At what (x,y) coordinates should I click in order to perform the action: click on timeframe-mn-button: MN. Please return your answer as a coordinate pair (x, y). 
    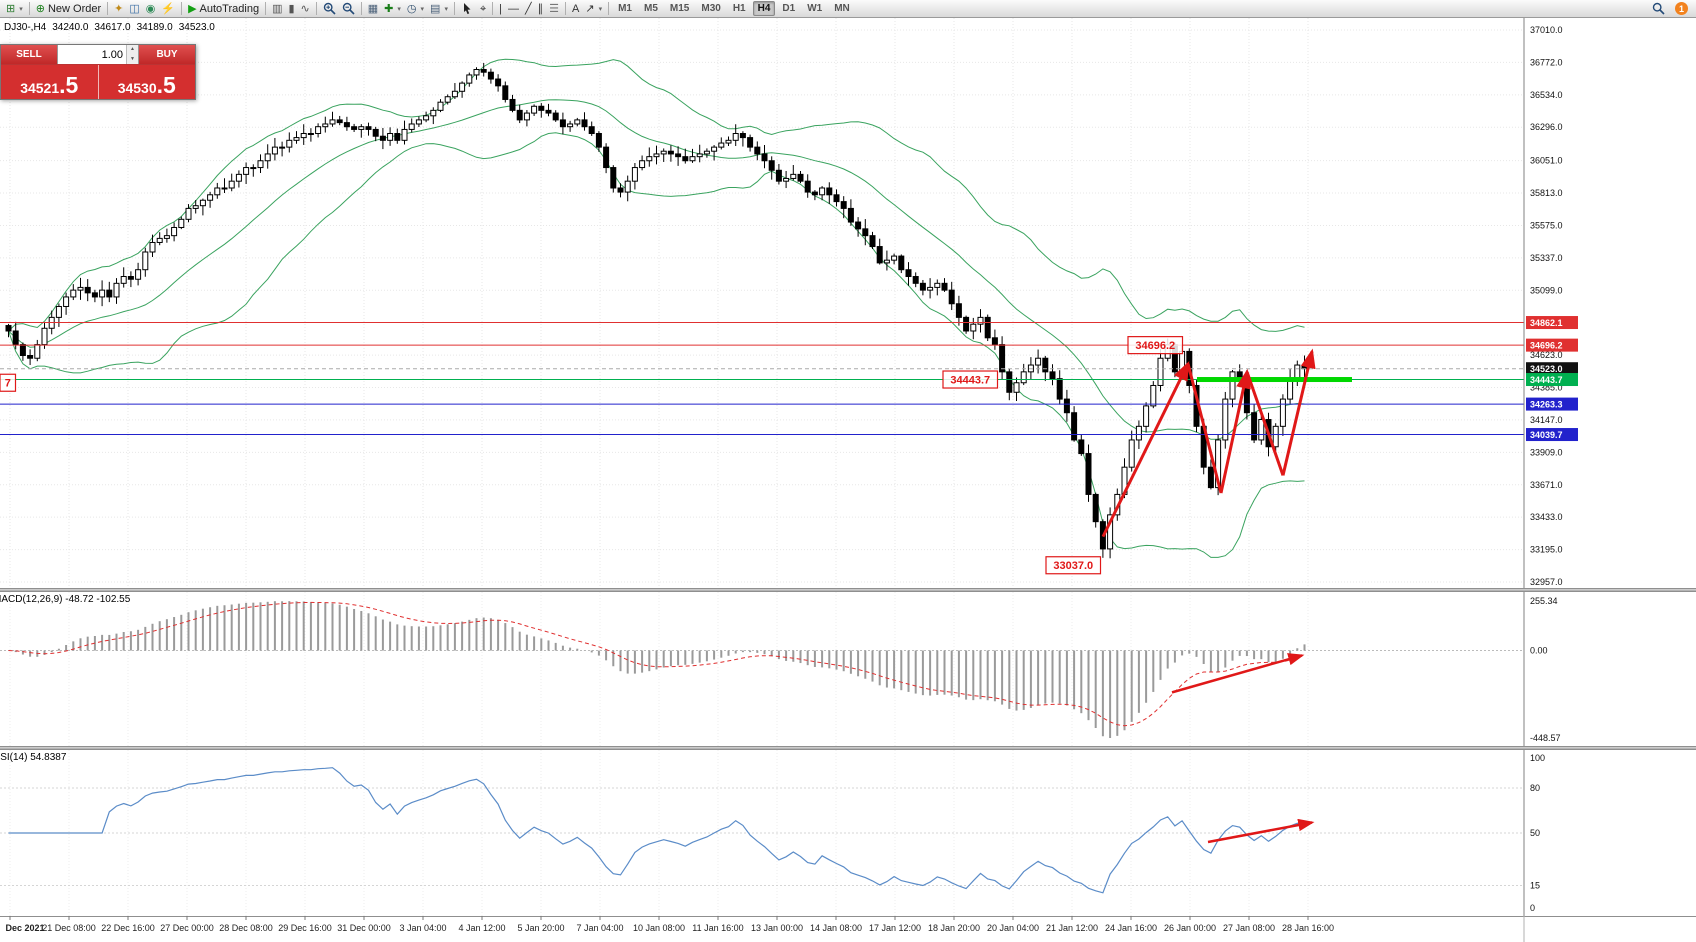
    Looking at the image, I should click on (842, 8).